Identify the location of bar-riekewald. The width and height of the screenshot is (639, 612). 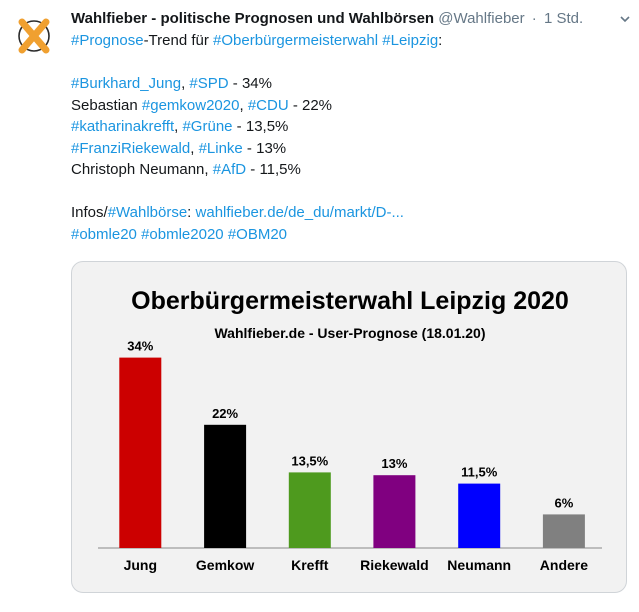
(394, 511).